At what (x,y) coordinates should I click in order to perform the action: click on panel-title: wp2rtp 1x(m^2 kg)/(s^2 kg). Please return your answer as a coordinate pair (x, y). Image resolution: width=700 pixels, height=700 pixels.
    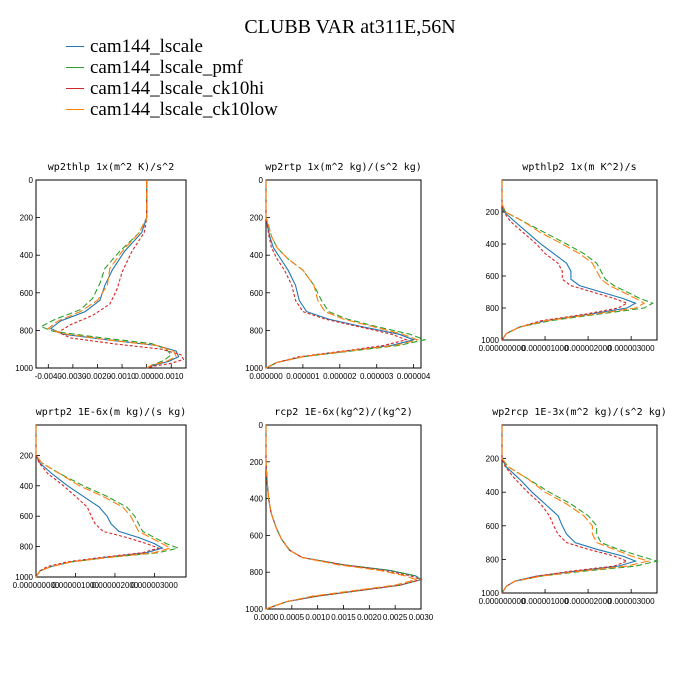
    Looking at the image, I should click on (343, 167).